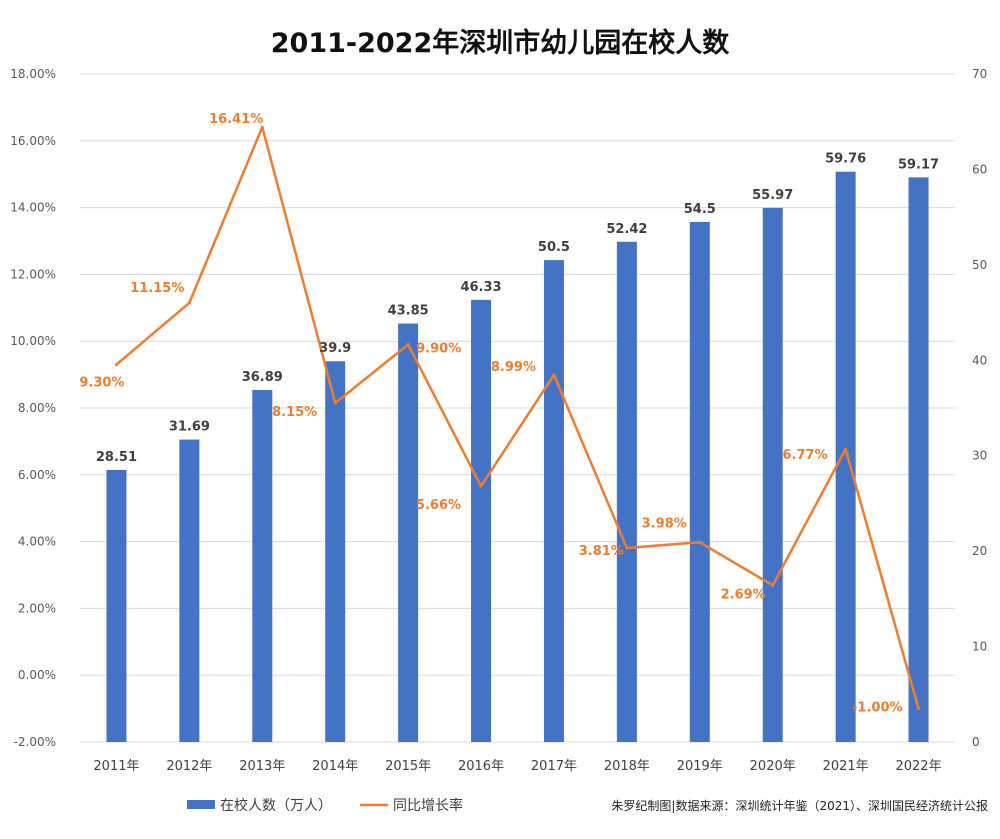 This screenshot has width=1000, height=839. What do you see at coordinates (554, 766) in the screenshot?
I see `x-axis-tick-label: 2017年` at bounding box center [554, 766].